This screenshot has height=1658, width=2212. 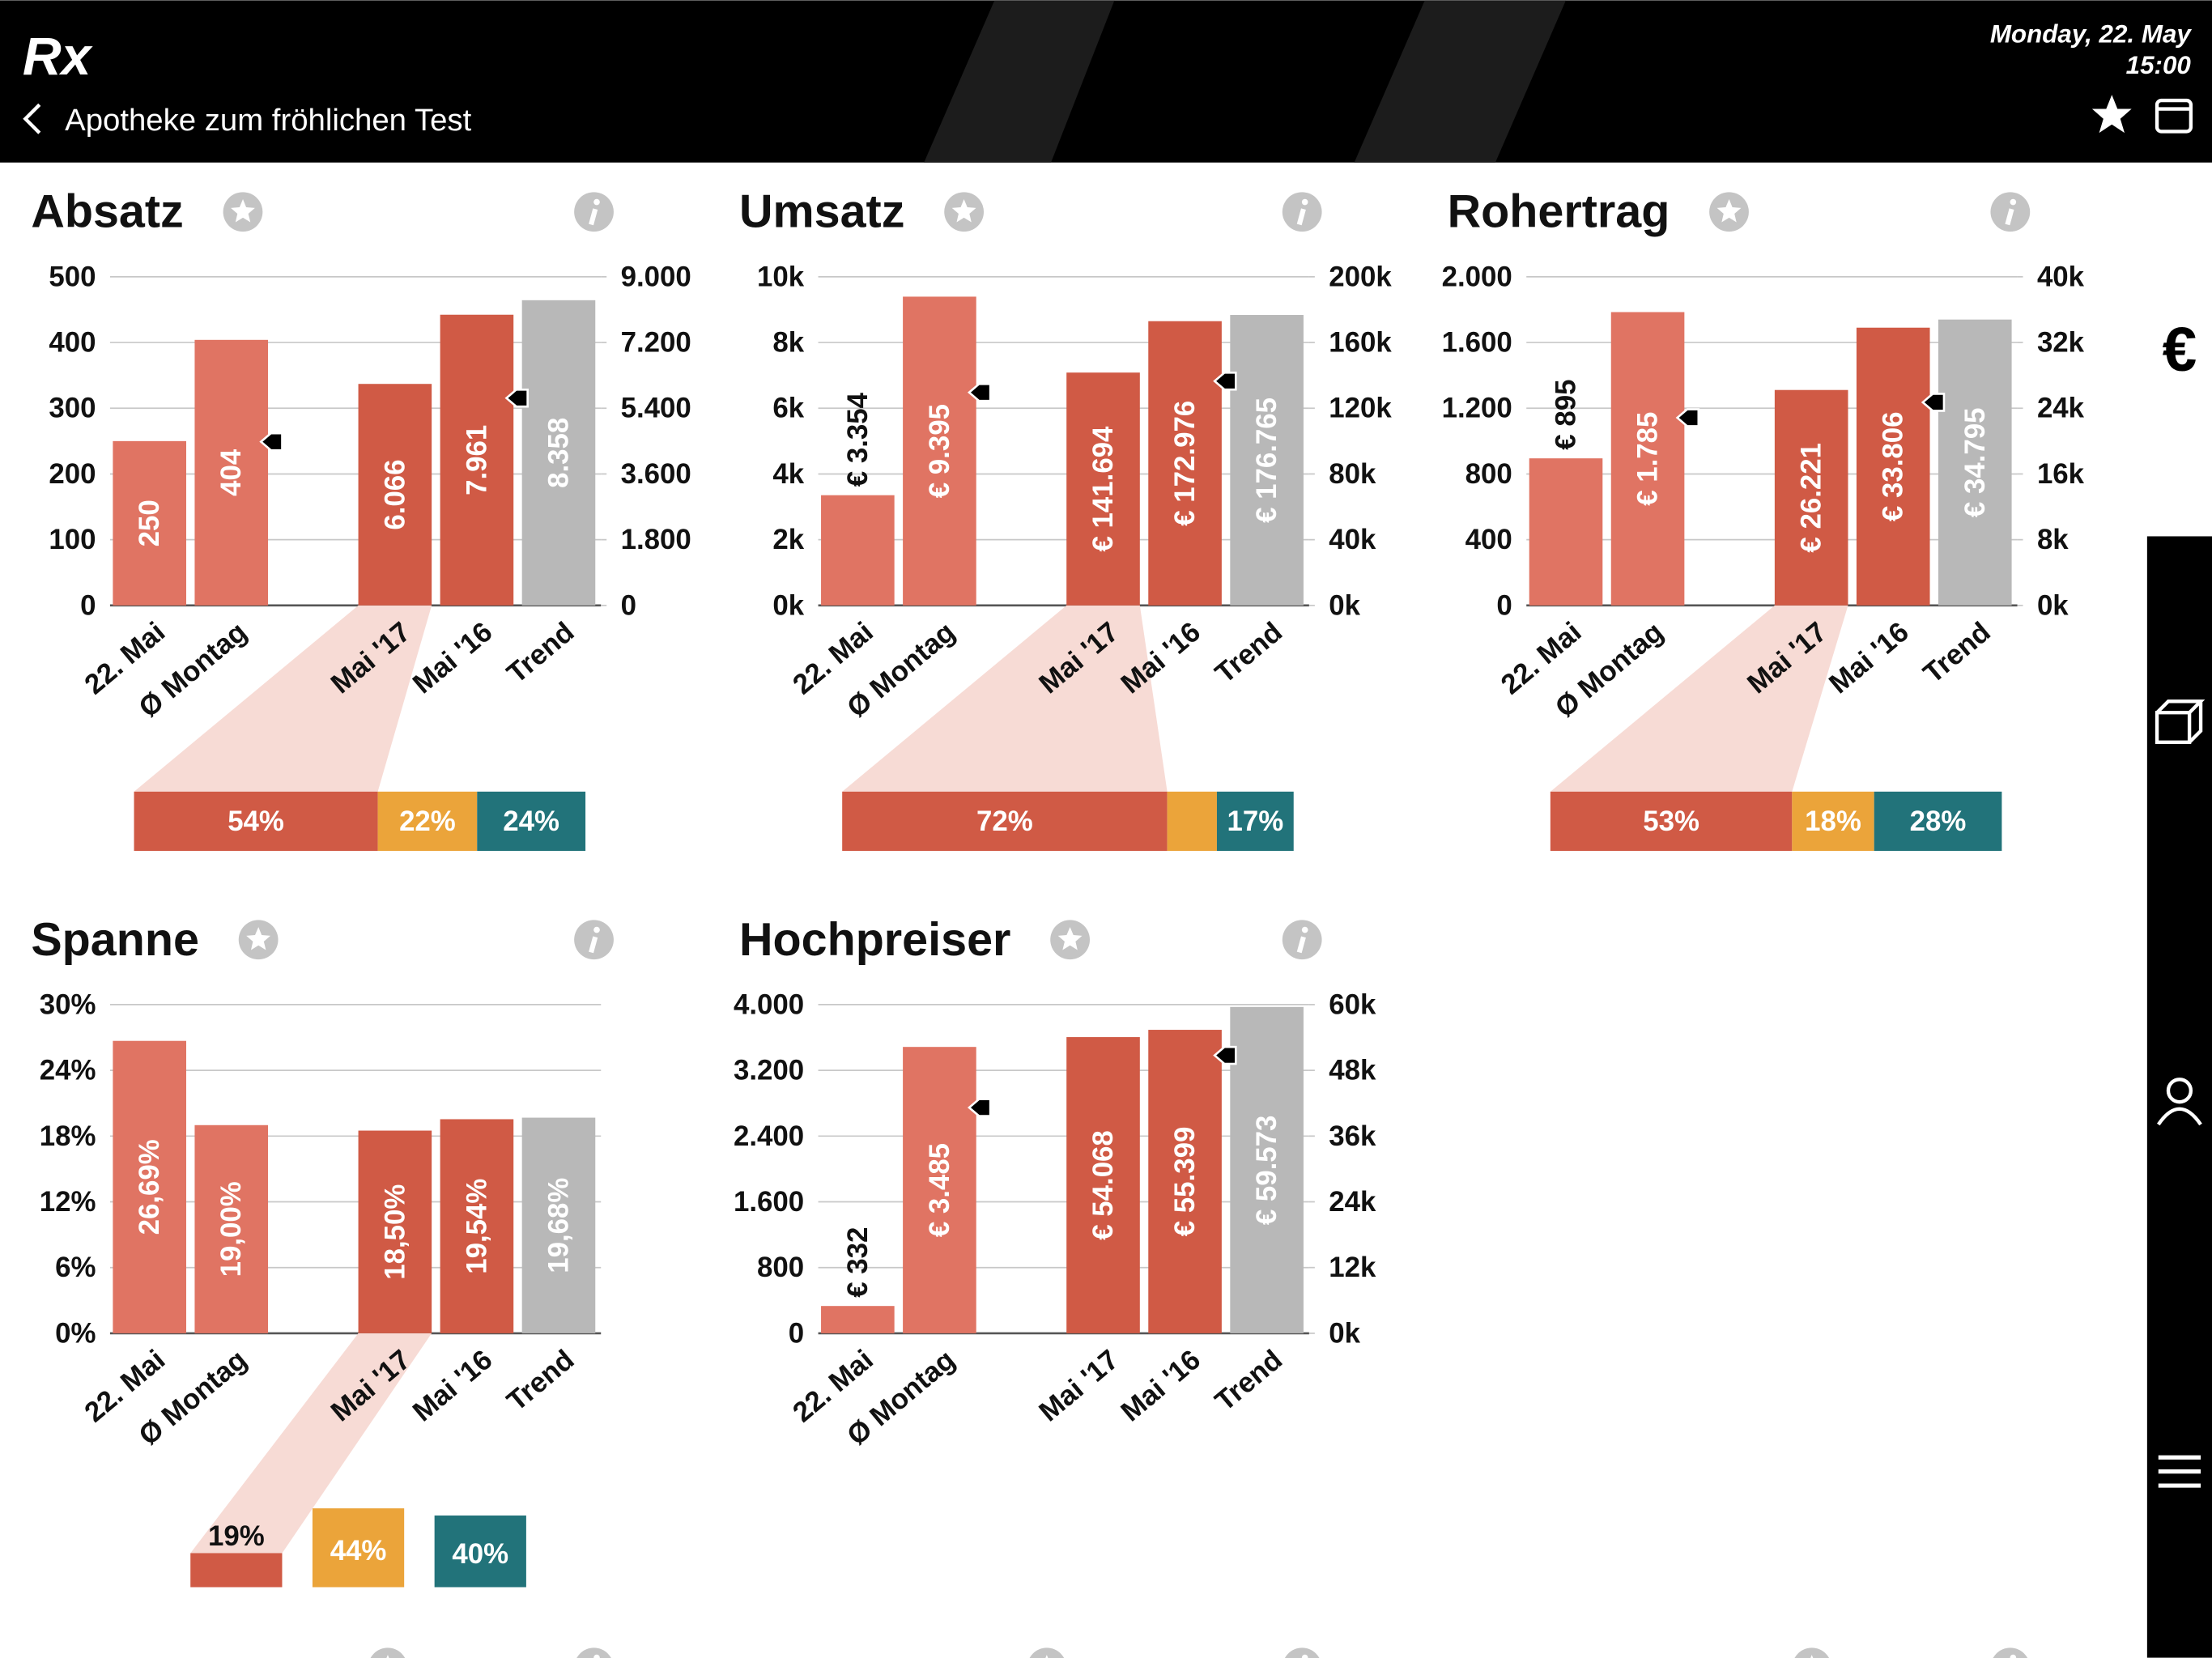 I want to click on y-tick-label: 800, so click(x=1489, y=474).